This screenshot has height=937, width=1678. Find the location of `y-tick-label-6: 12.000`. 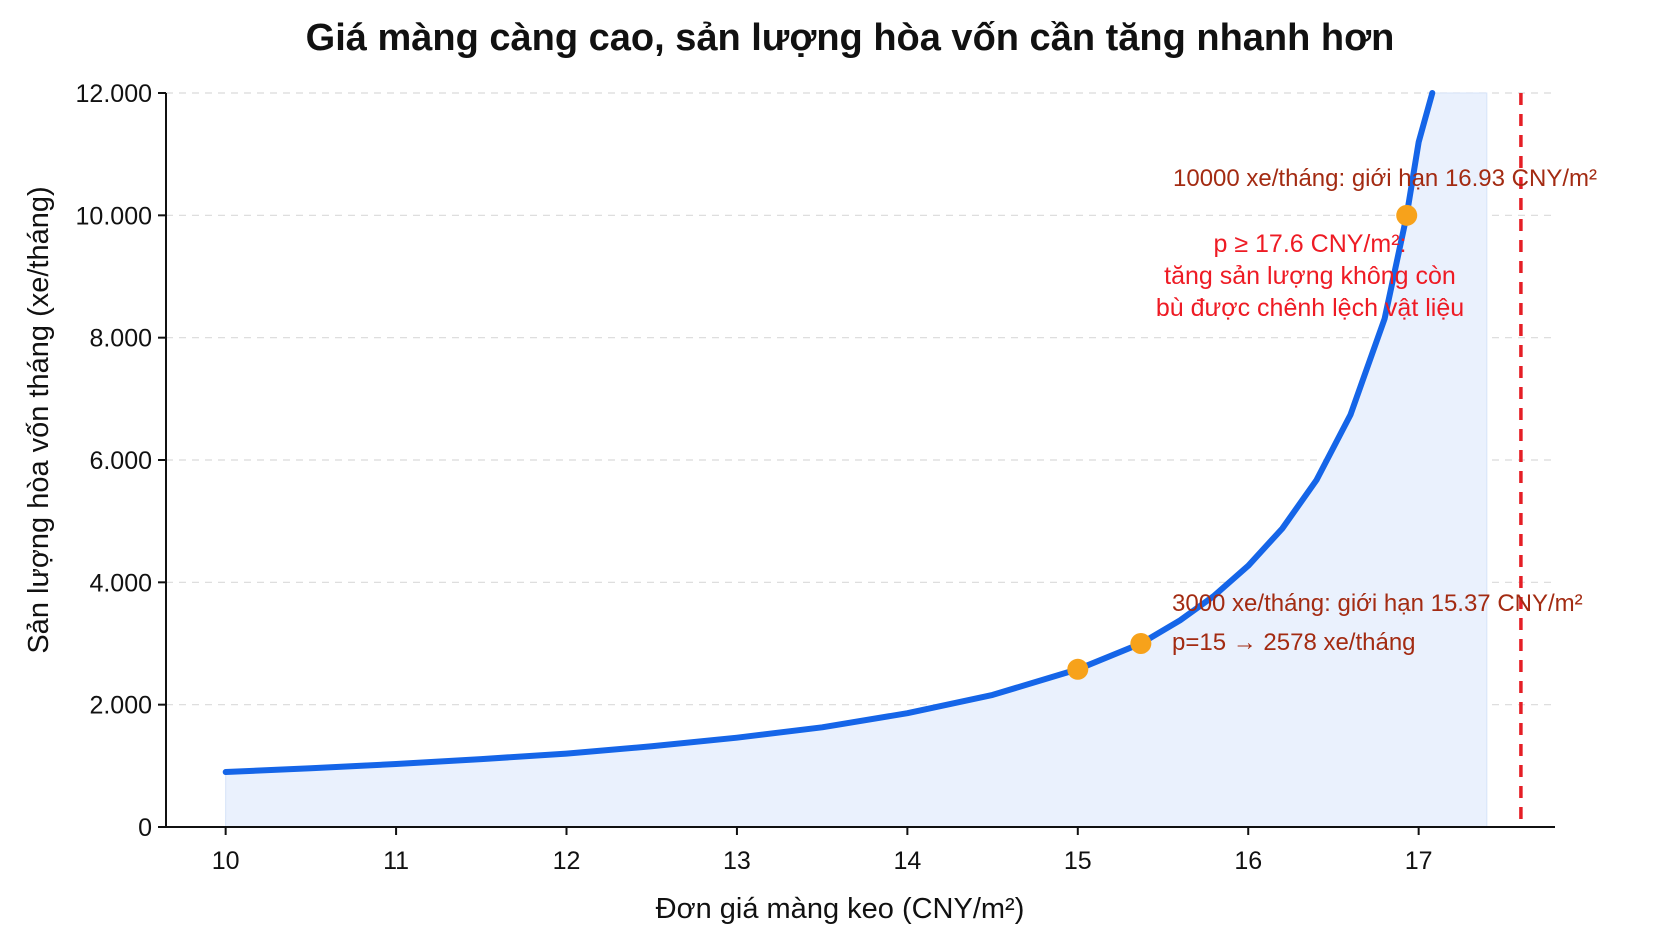

y-tick-label-6: 12.000 is located at coordinates (114, 94).